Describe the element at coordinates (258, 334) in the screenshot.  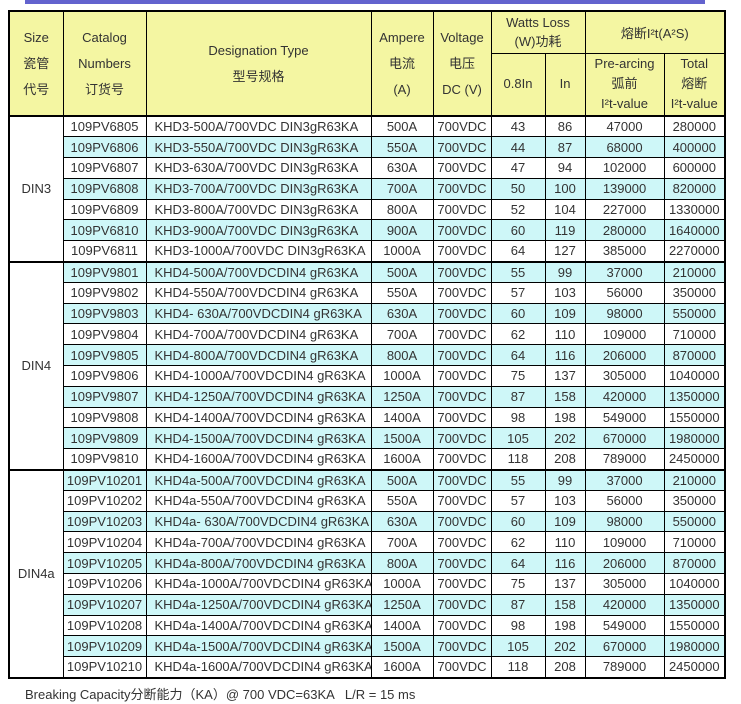
I see `designation-cell: KHD4-700A/700VDCDIN4 gR63KA` at that location.